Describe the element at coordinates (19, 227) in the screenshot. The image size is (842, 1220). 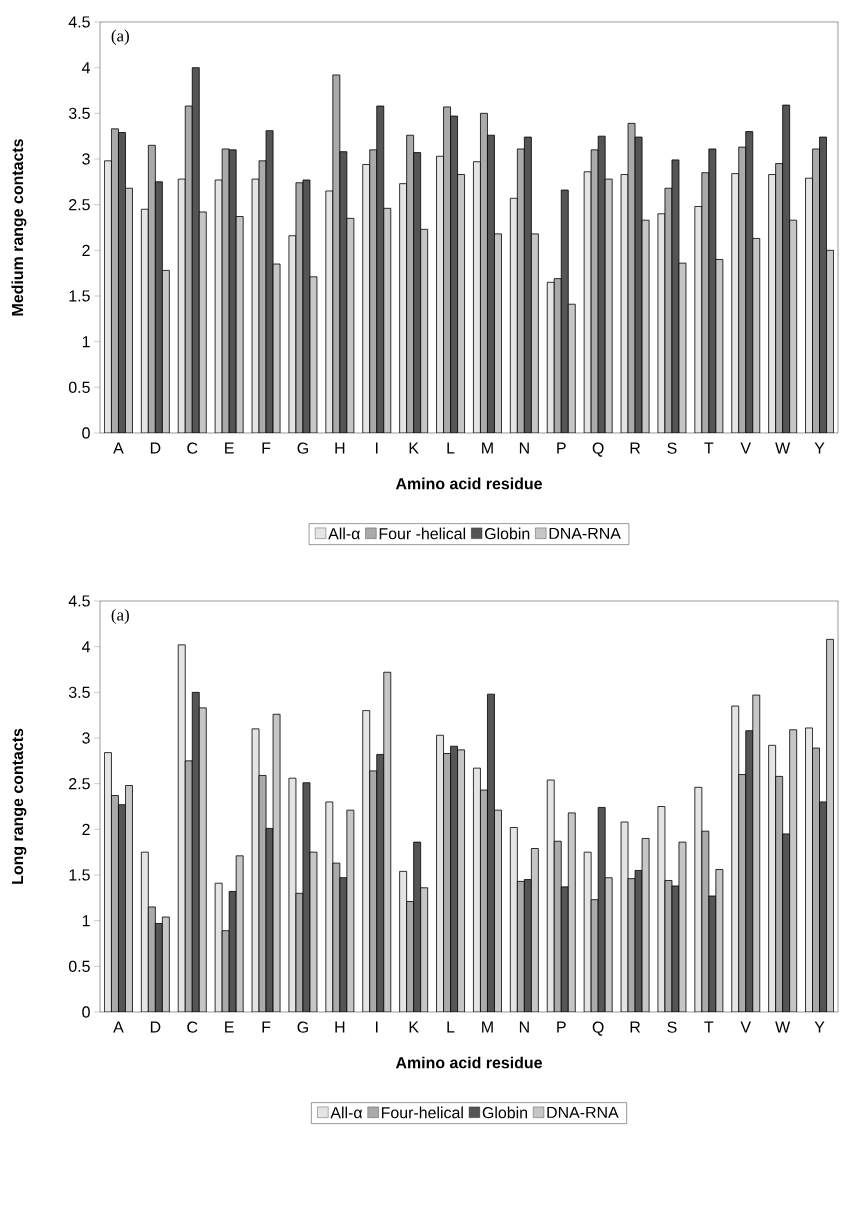
I see `y-axis-title: Medium range contacts` at that location.